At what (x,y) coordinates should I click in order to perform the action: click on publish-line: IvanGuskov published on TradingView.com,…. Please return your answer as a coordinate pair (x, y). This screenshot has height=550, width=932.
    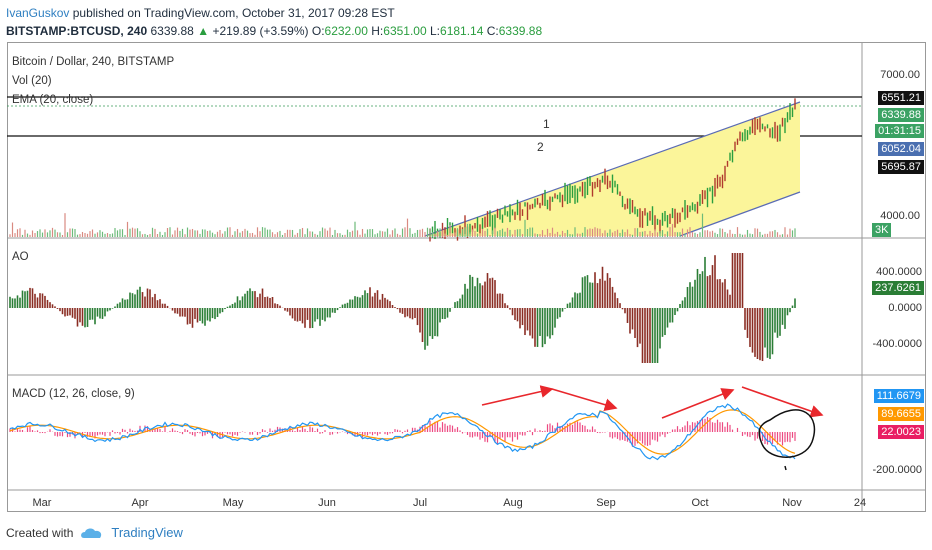
    Looking at the image, I should click on (200, 13).